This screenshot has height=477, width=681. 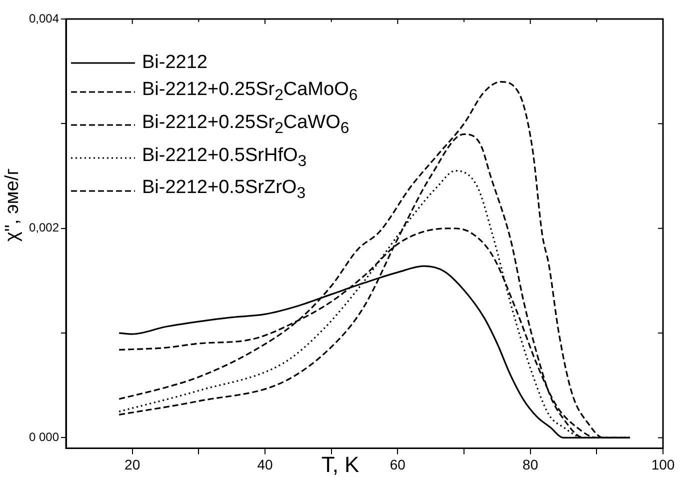 What do you see at coordinates (398, 464) in the screenshot?
I see `x-tick-label: 60` at bounding box center [398, 464].